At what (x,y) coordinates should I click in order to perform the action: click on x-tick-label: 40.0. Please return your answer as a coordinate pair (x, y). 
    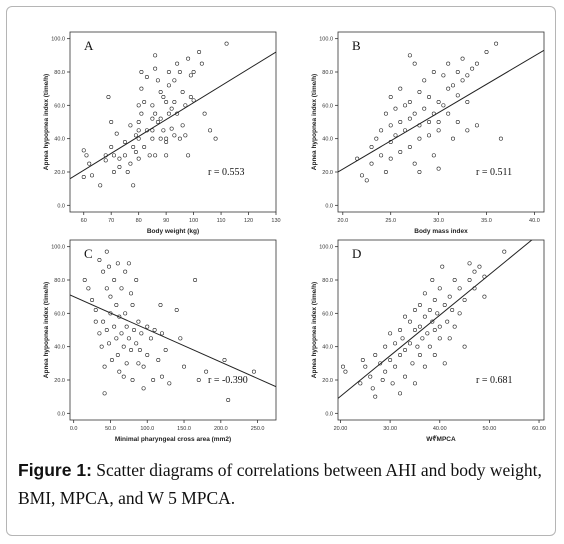
    Looking at the image, I should click on (534, 221).